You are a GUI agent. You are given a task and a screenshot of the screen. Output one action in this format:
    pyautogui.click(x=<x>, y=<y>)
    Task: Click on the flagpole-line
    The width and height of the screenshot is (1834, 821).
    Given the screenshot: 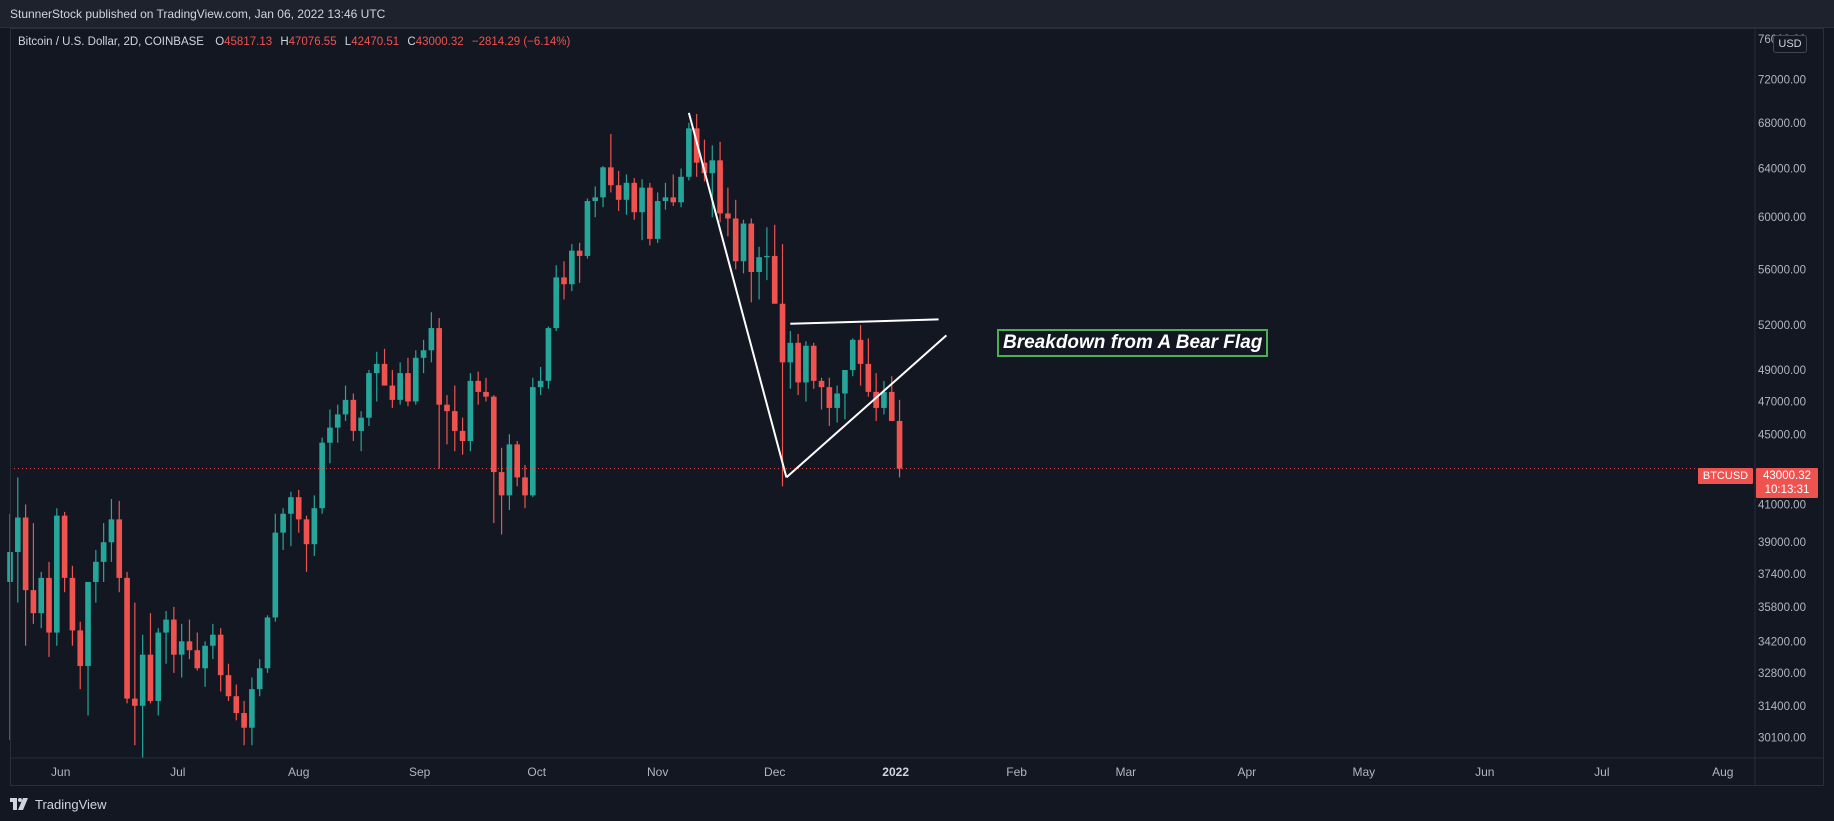 What is the action you would take?
    pyautogui.click(x=737, y=295)
    